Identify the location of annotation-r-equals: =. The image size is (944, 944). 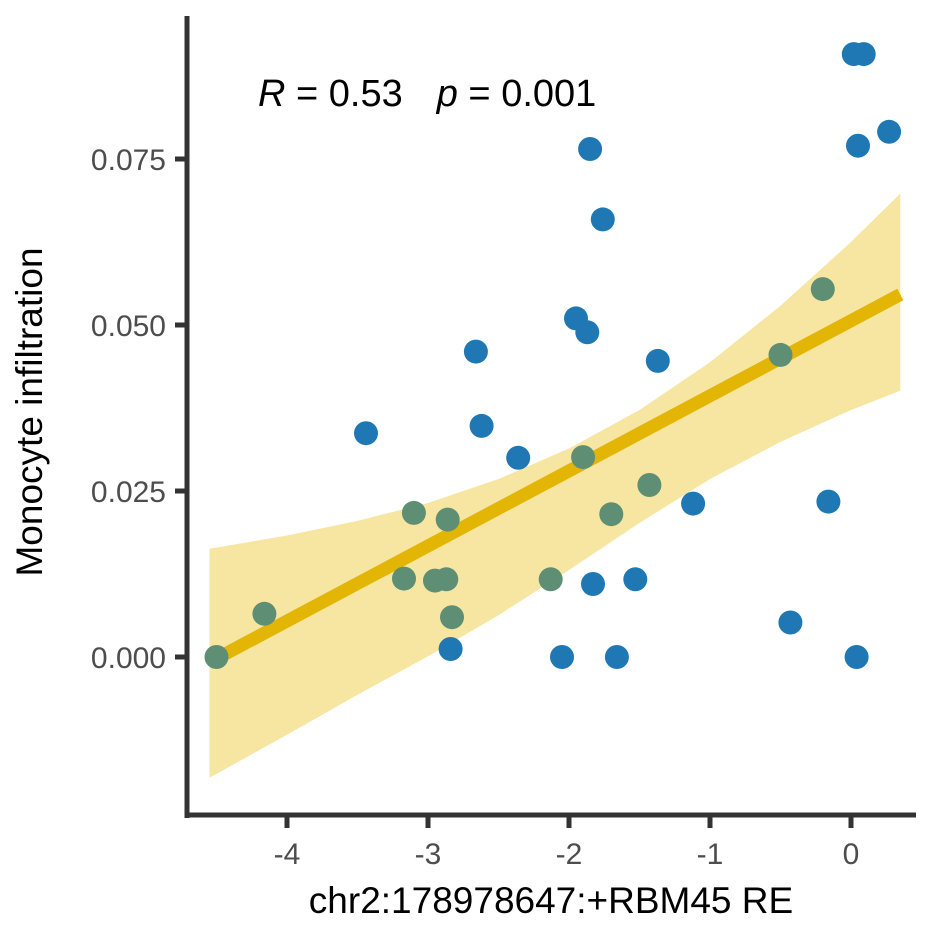
(306, 94).